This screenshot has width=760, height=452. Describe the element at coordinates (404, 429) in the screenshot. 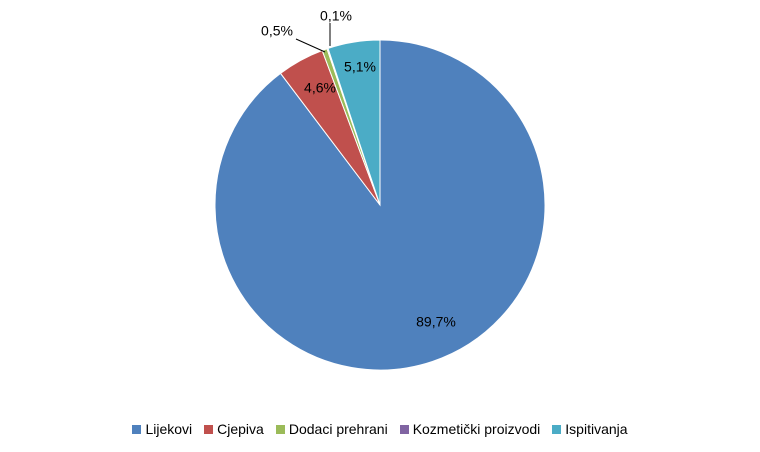

I see `legend-swatch-kozmeticki-proizvodi` at that location.